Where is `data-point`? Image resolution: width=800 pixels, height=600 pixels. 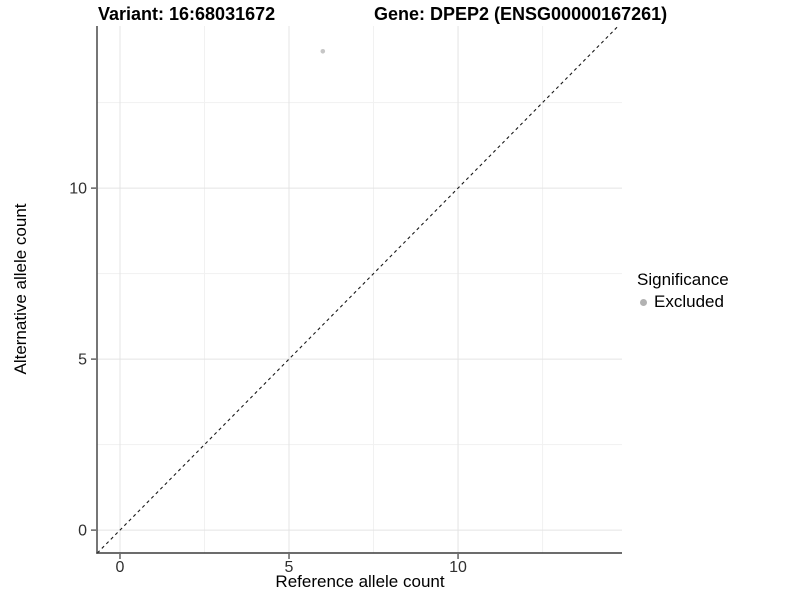 data-point is located at coordinates (323, 51).